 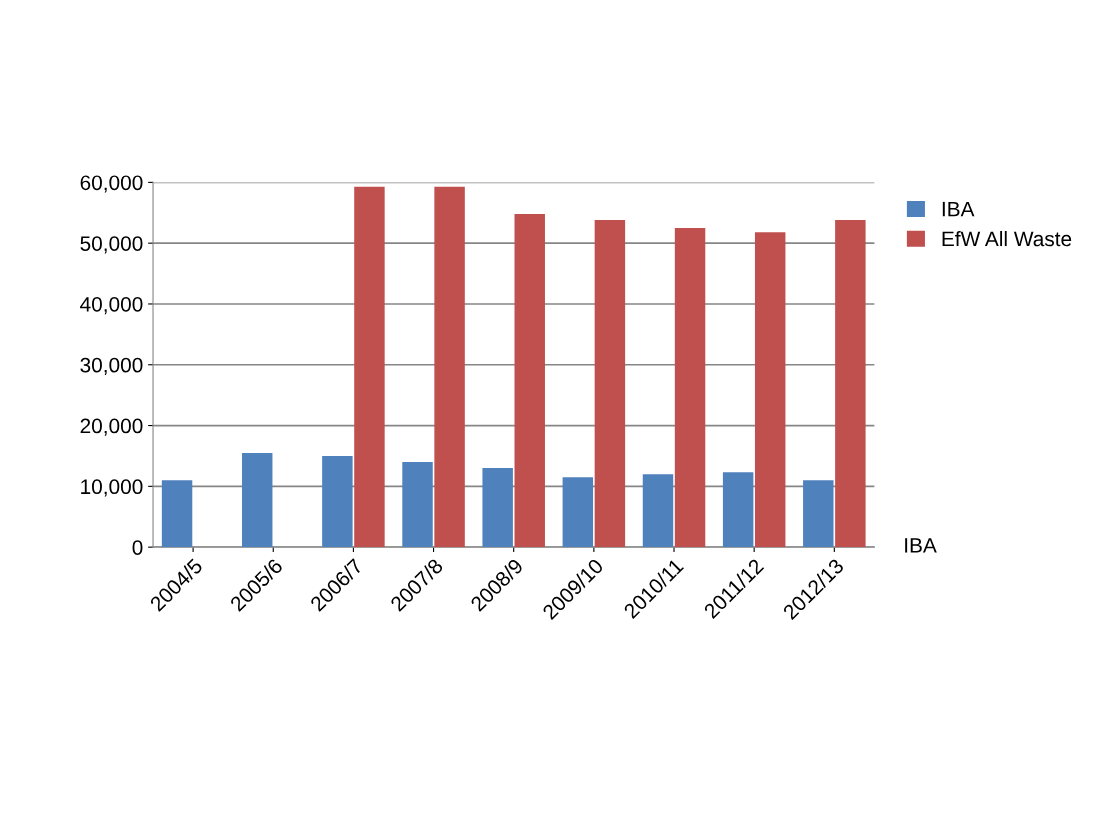 I want to click on y-tick-label: 30,000, so click(x=111, y=366).